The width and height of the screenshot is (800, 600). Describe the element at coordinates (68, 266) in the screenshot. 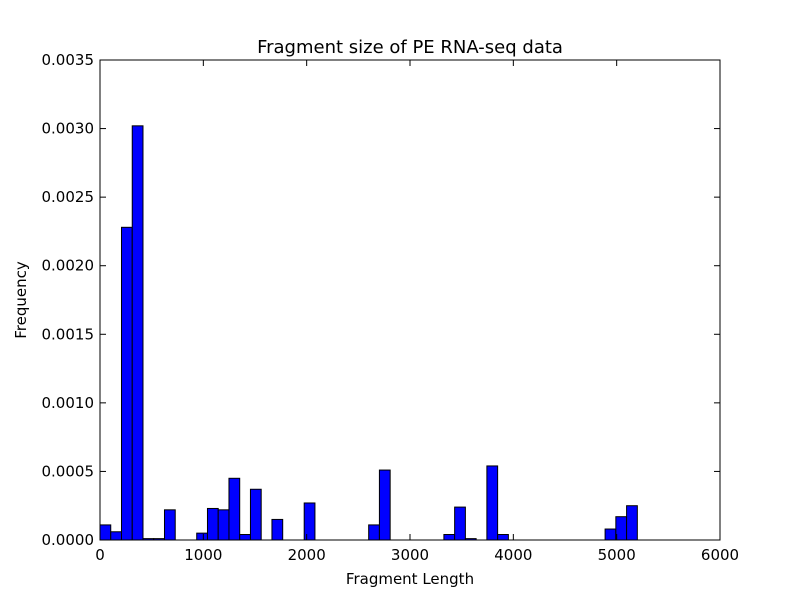

I see `y-tick-label: 0.0020` at that location.